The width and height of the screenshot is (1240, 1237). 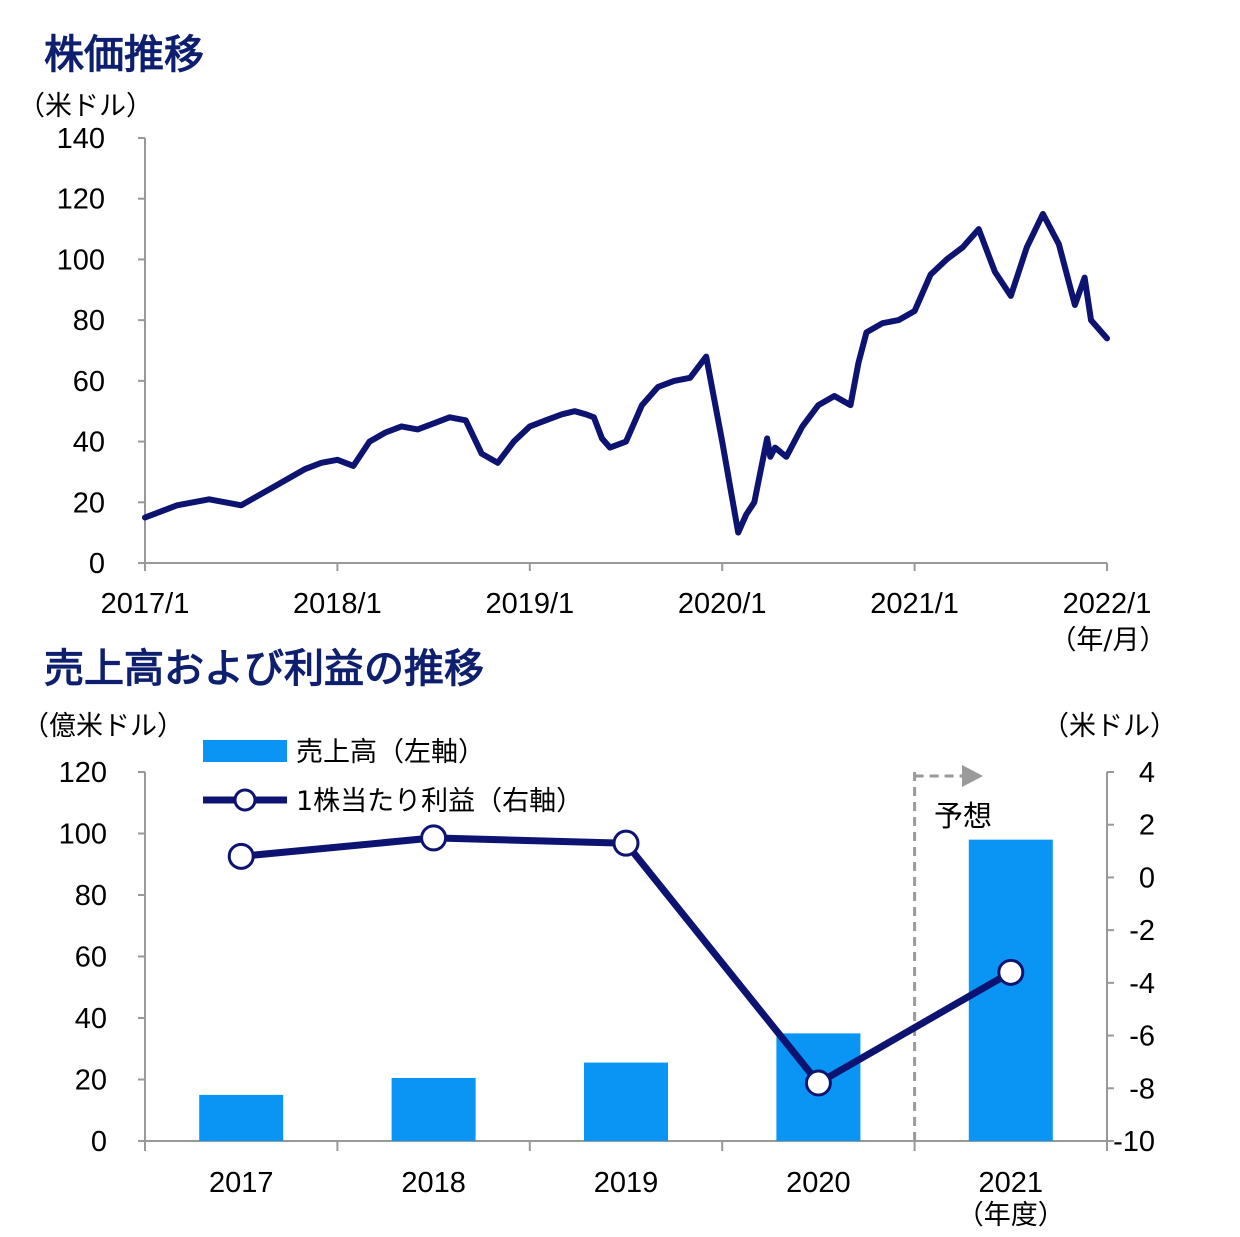 What do you see at coordinates (264, 669) in the screenshot?
I see `sales-chart-title: 売上高および利益の推移` at bounding box center [264, 669].